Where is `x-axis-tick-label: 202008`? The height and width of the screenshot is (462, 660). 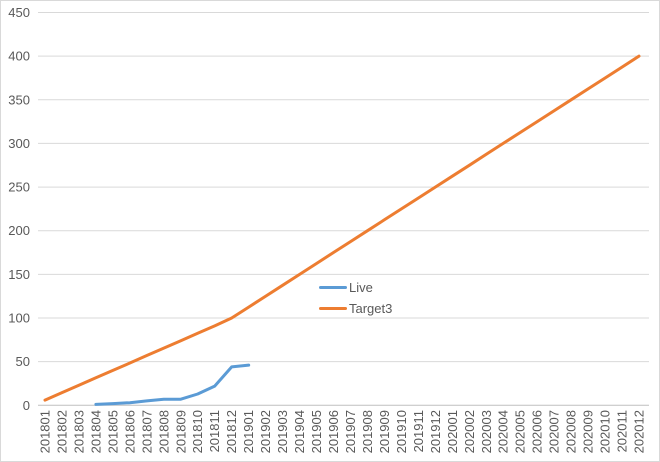 x-axis-tick-label: 202008 is located at coordinates (571, 431).